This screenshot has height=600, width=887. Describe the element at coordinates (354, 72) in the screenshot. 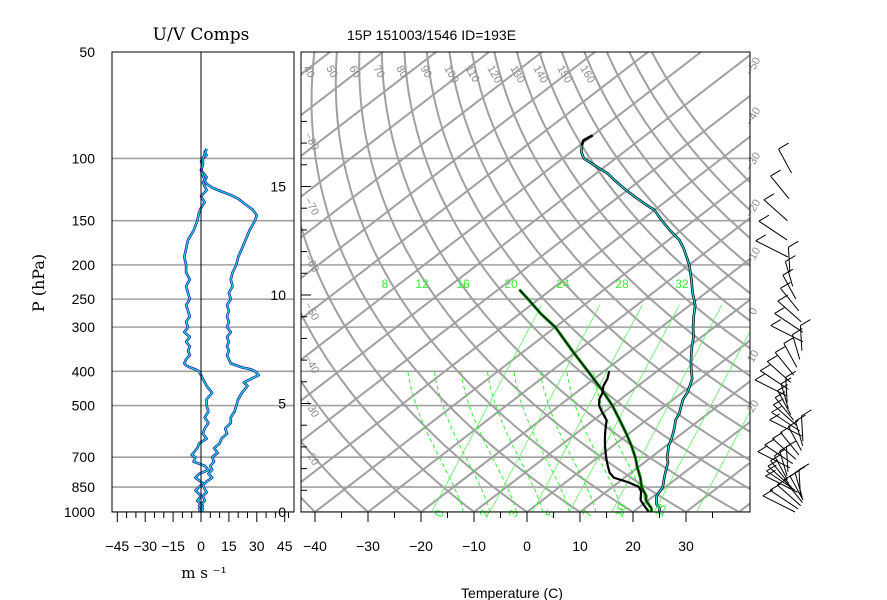

I see `dry-adiabat-label: 60` at that location.